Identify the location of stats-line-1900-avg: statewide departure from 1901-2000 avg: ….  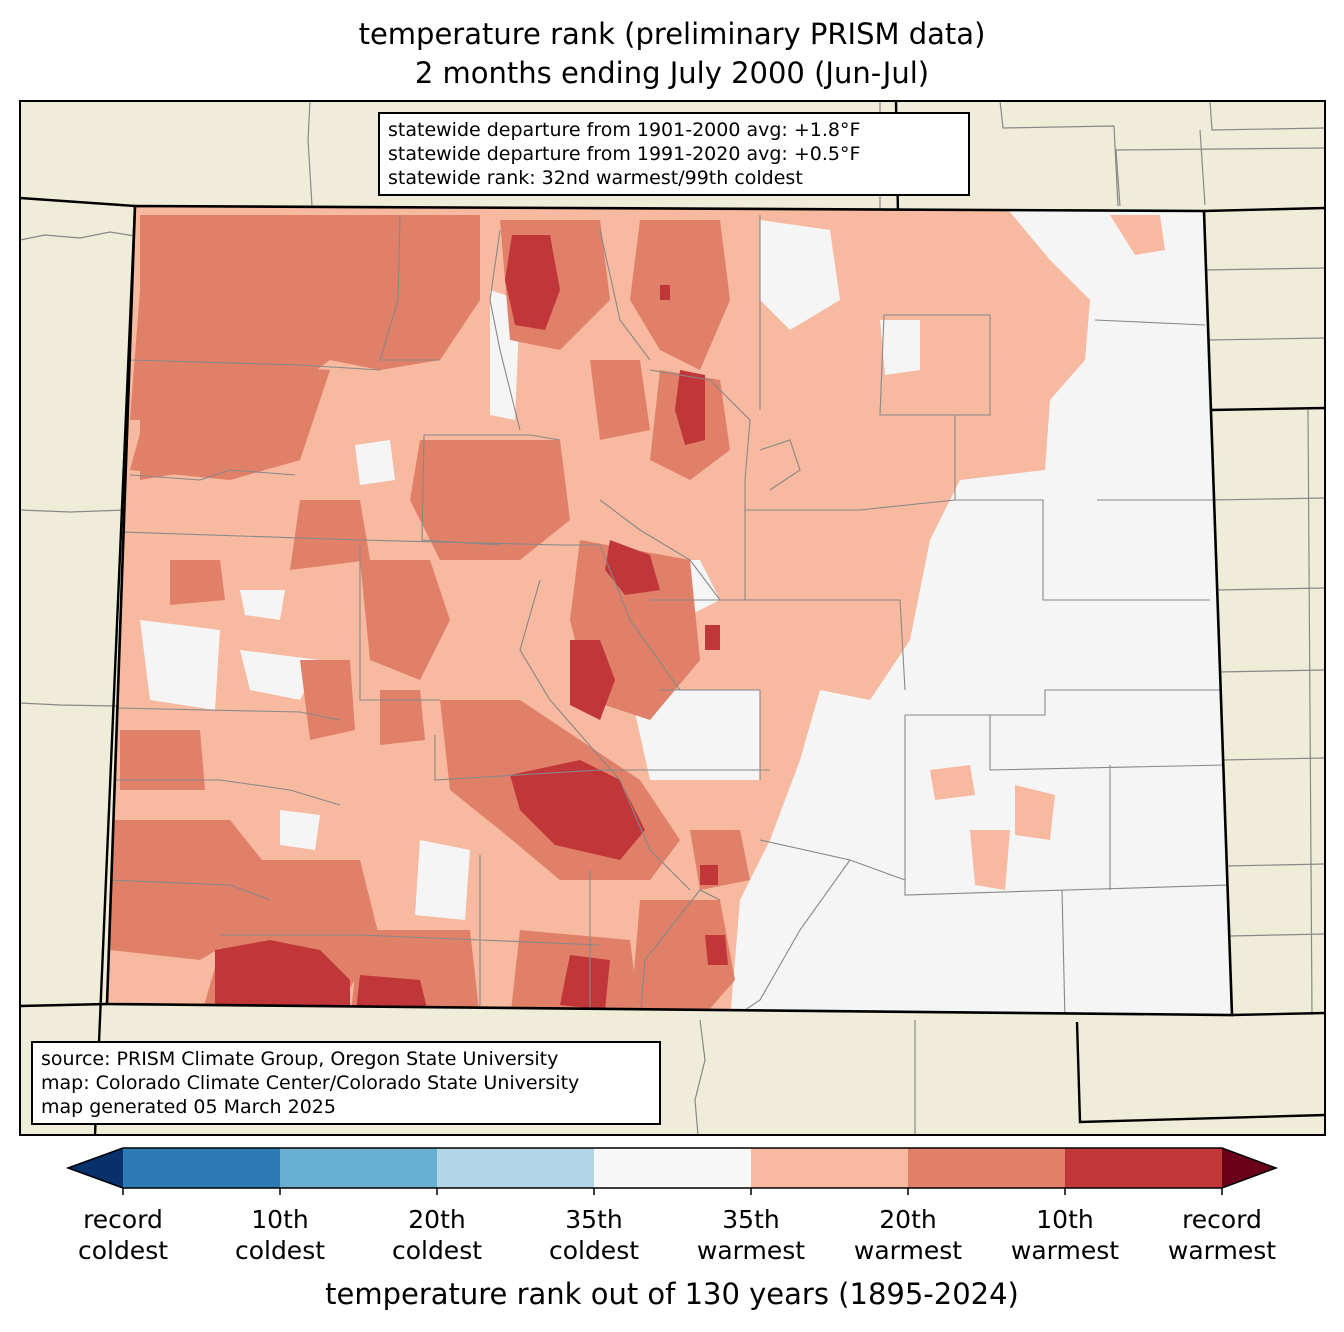
(624, 130).